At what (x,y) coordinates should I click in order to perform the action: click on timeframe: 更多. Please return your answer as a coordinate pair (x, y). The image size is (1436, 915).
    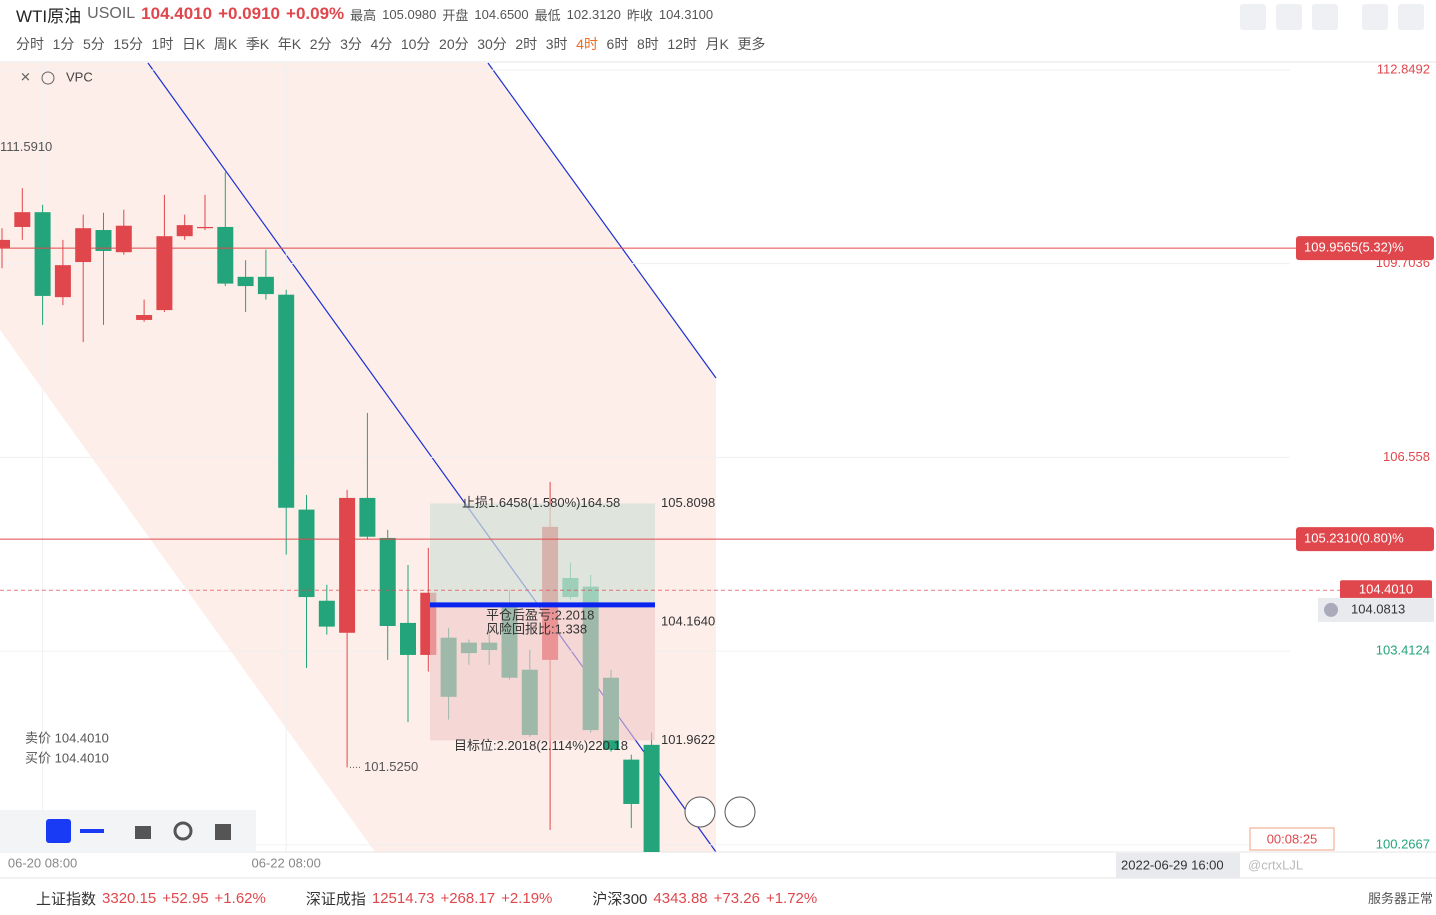
    Looking at the image, I should click on (751, 44).